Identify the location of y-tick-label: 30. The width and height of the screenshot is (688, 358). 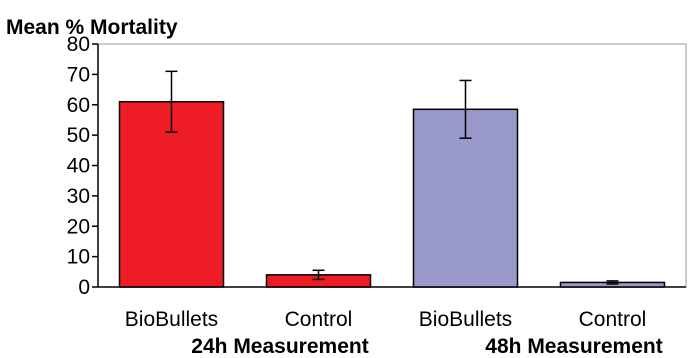
(78, 196).